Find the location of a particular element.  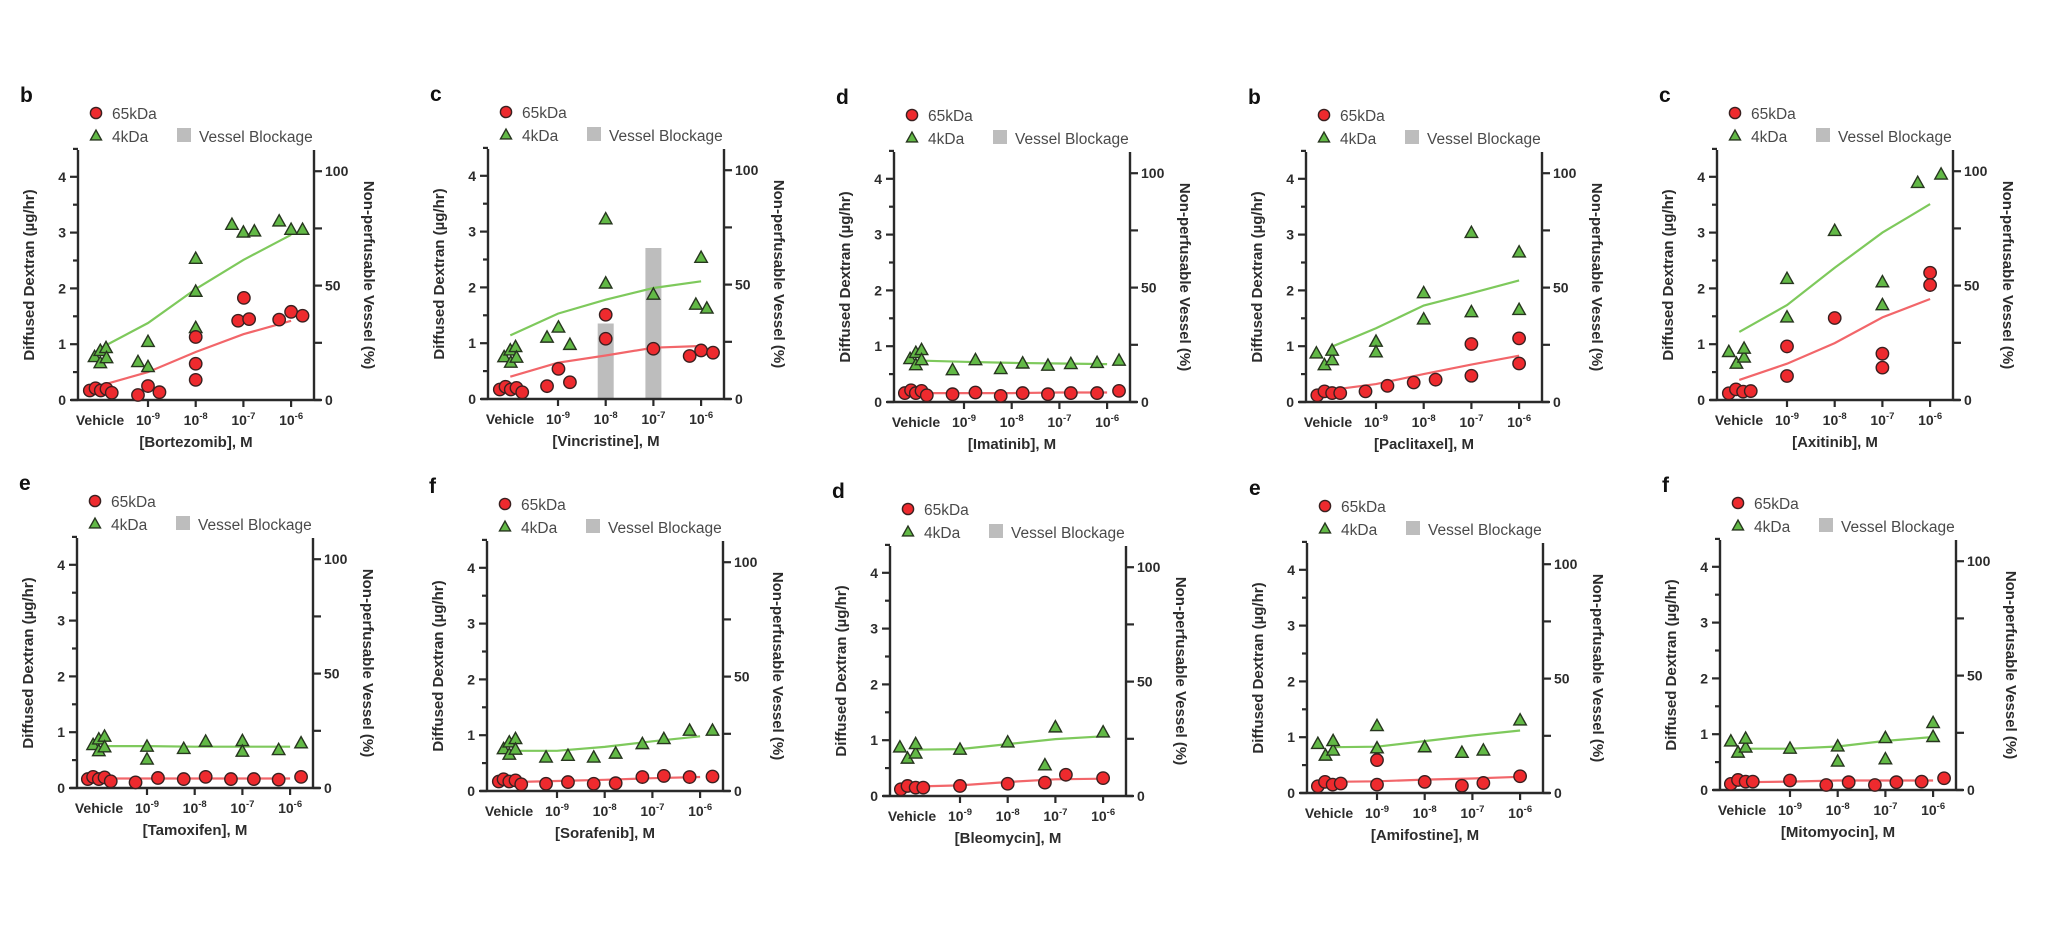

y-tick-label: 3 is located at coordinates (1701, 233).